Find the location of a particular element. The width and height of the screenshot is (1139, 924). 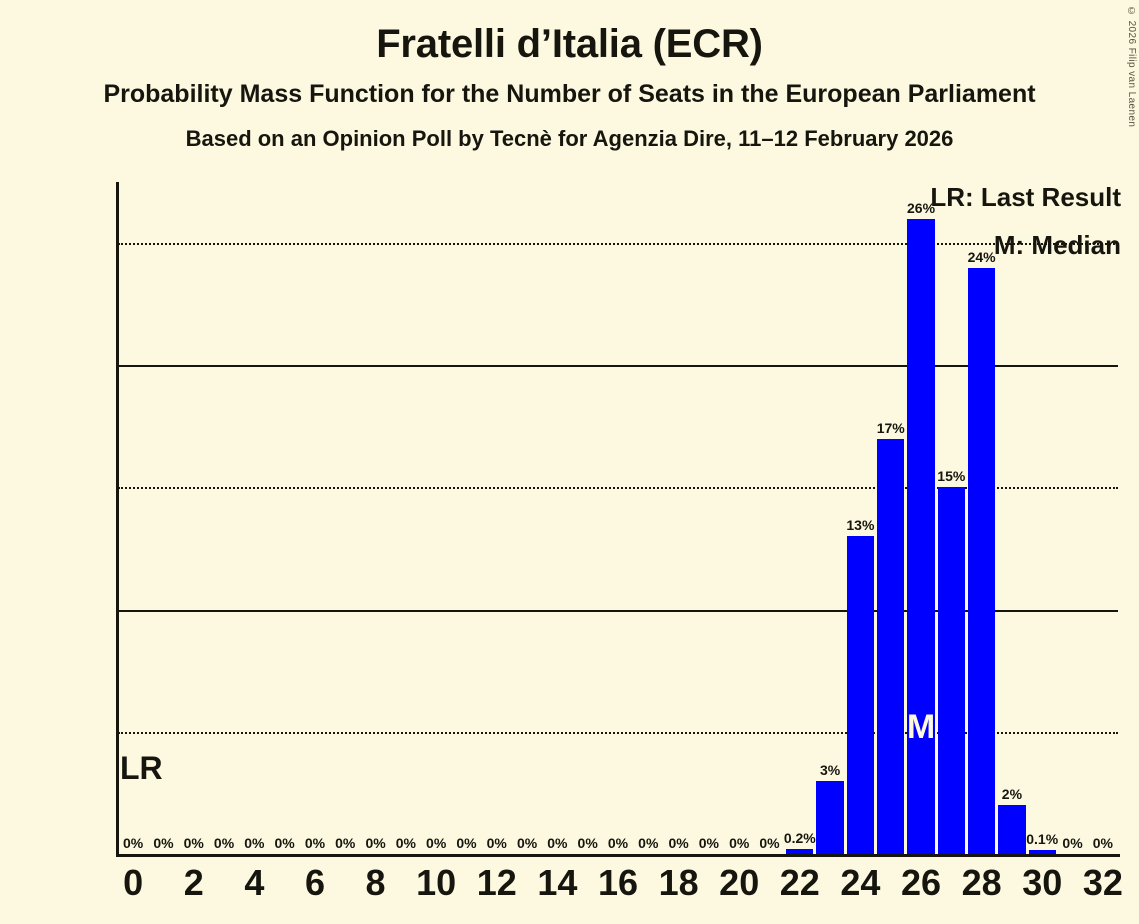

bar-value-label: 13% is located at coordinates (860, 525).